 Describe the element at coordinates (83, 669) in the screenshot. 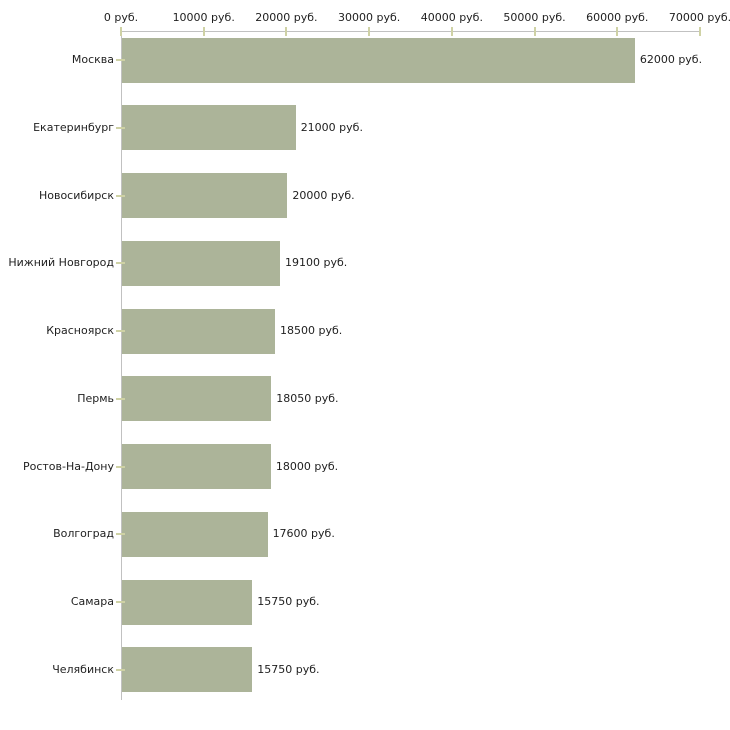

I see `category-label: Челябинск` at that location.